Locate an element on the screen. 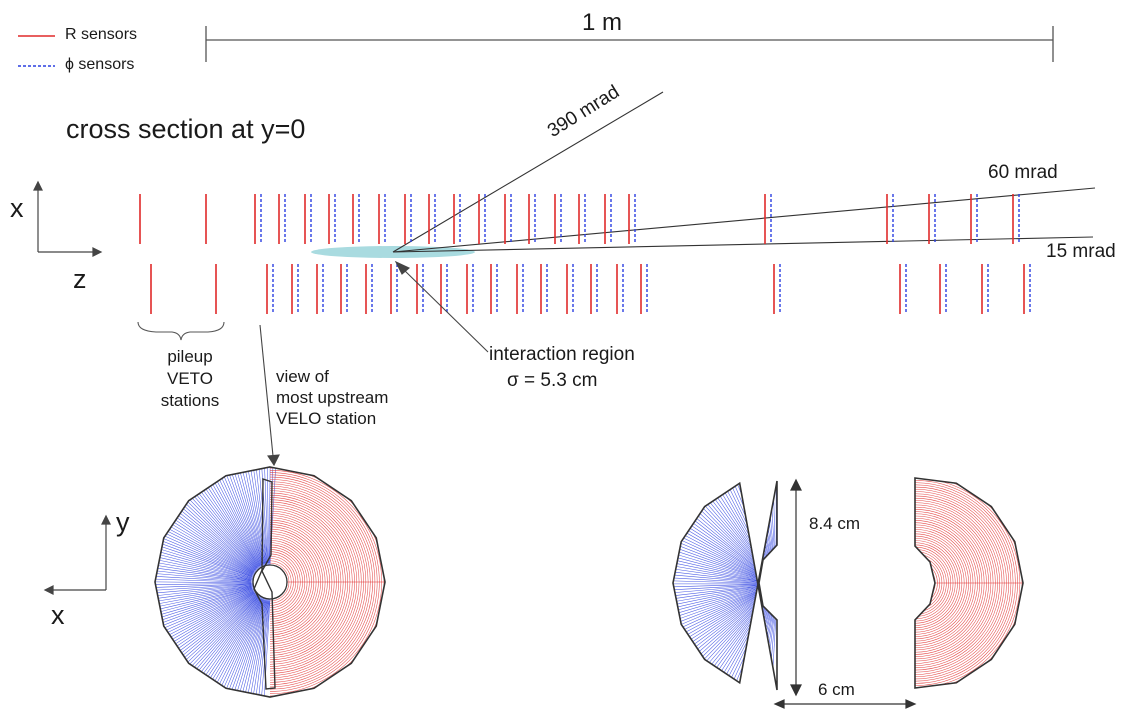  bottom-axis-x-label: x is located at coordinates (58, 615).